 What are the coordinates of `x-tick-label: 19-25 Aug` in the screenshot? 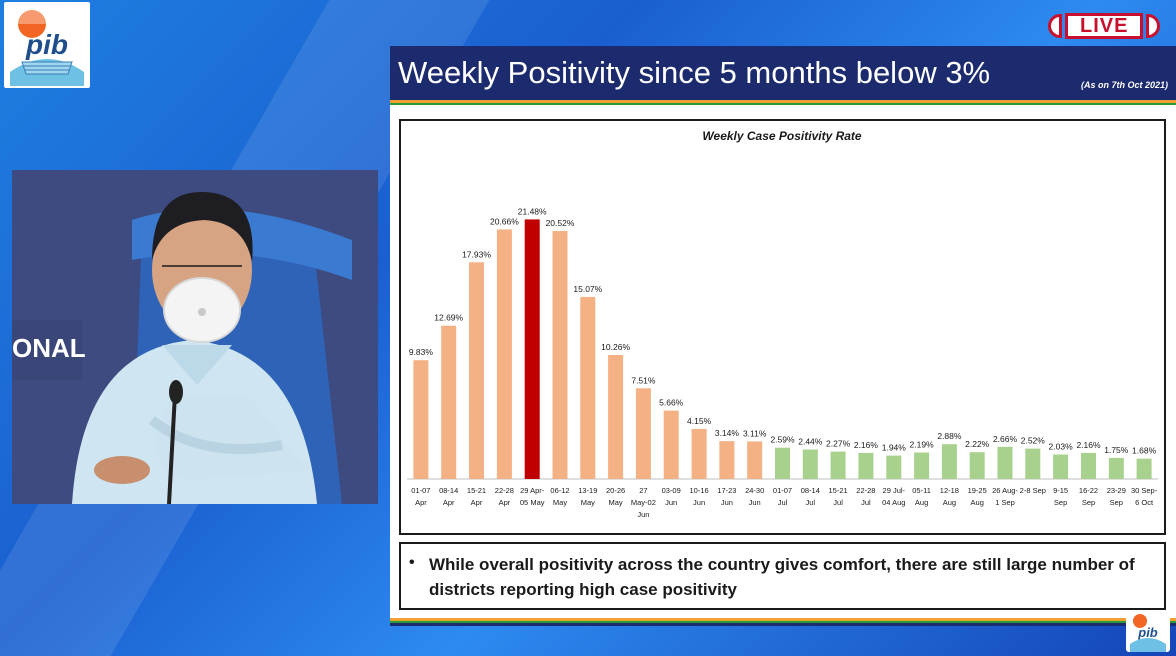 It's located at (977, 496).